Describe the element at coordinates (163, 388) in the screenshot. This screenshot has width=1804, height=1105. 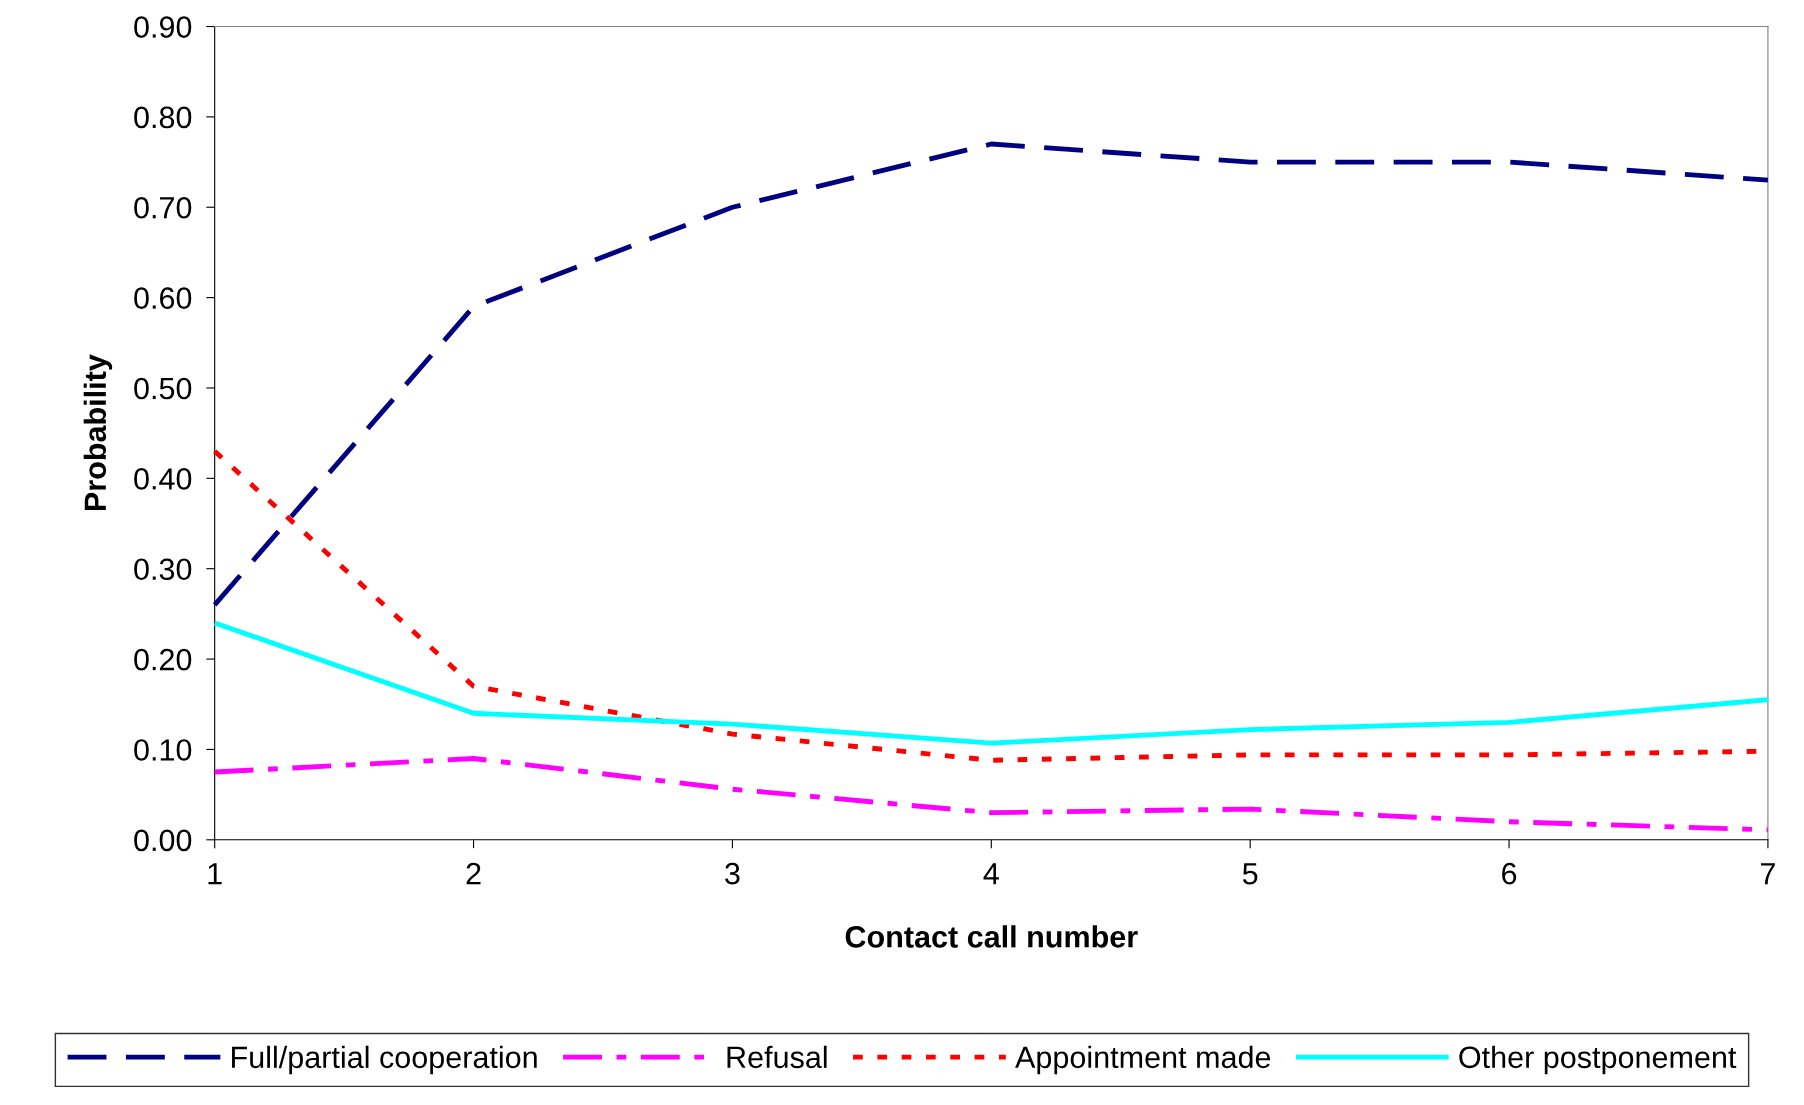
I see `y-tick-label: 0.50` at that location.